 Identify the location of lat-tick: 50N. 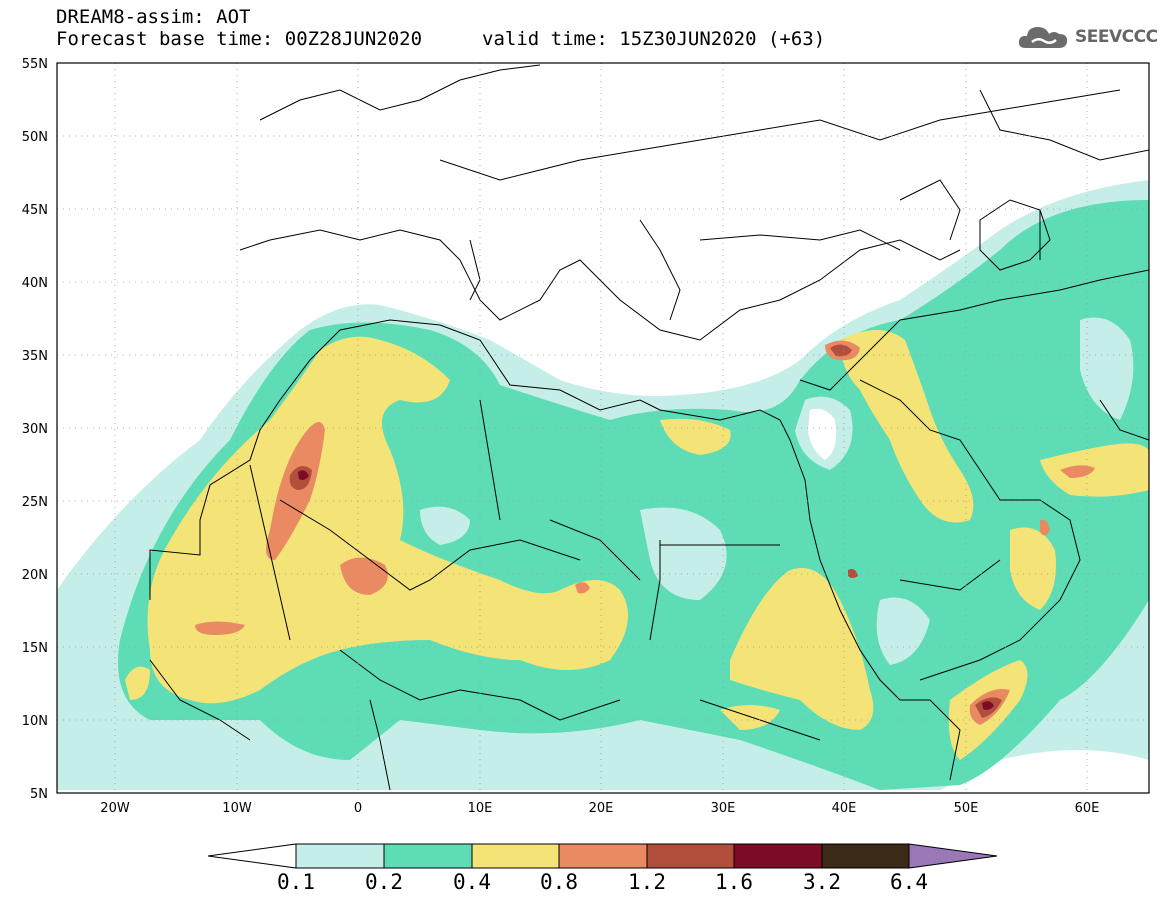
(35, 137).